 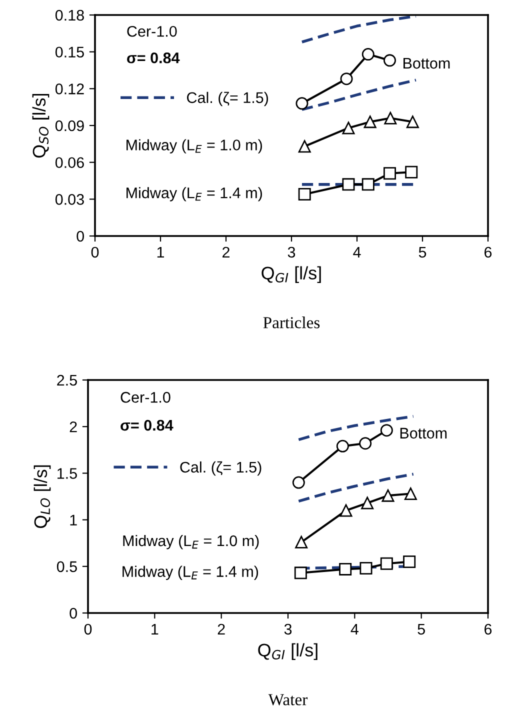 What do you see at coordinates (67, 380) in the screenshot?
I see `y-tick-label: 2.5` at bounding box center [67, 380].